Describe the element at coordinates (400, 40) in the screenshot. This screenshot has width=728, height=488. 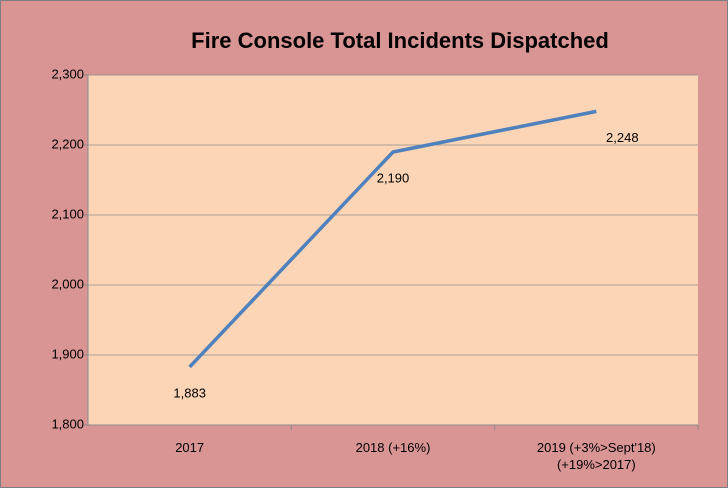
I see `chart-title: Fire Console Total Incidents Dispatched` at that location.